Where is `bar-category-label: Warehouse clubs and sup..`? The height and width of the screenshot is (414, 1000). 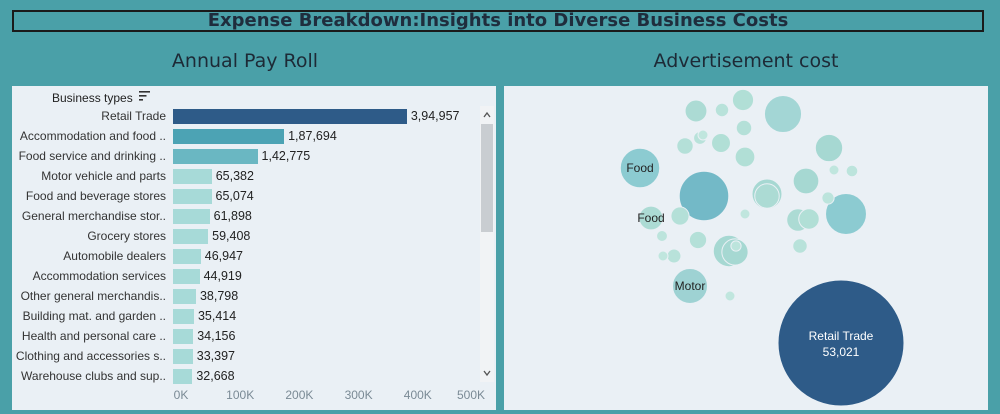 bar-category-label: Warehouse clubs and sup.. is located at coordinates (93, 376).